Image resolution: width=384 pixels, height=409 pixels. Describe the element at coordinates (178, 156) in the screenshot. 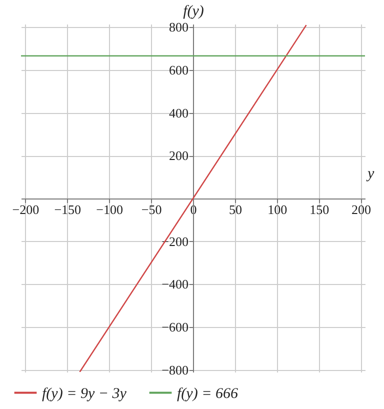

I see `y-tick-label: 200` at that location.